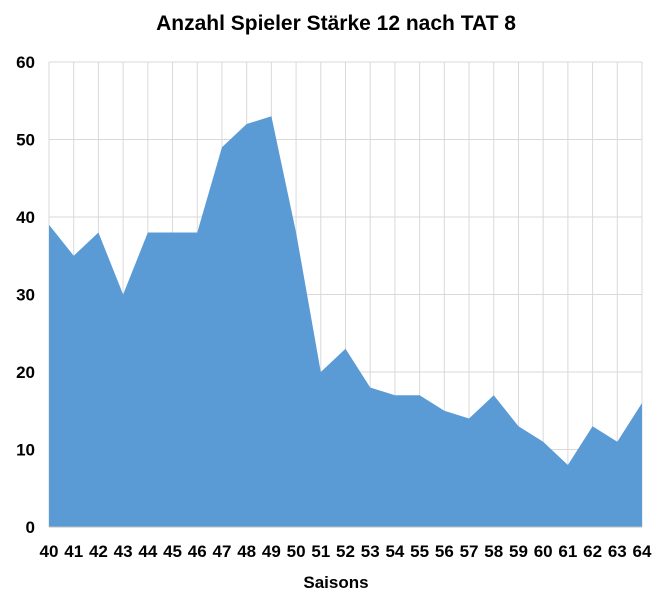 This screenshot has width=672, height=599. I want to click on x-tick-label: 63, so click(617, 551).